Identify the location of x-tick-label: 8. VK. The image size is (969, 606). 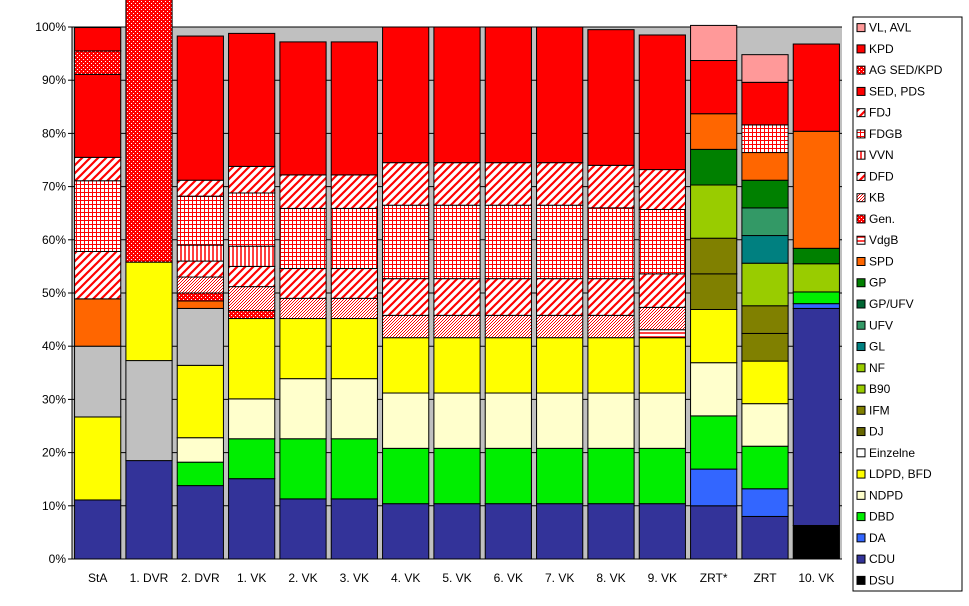
(610, 578).